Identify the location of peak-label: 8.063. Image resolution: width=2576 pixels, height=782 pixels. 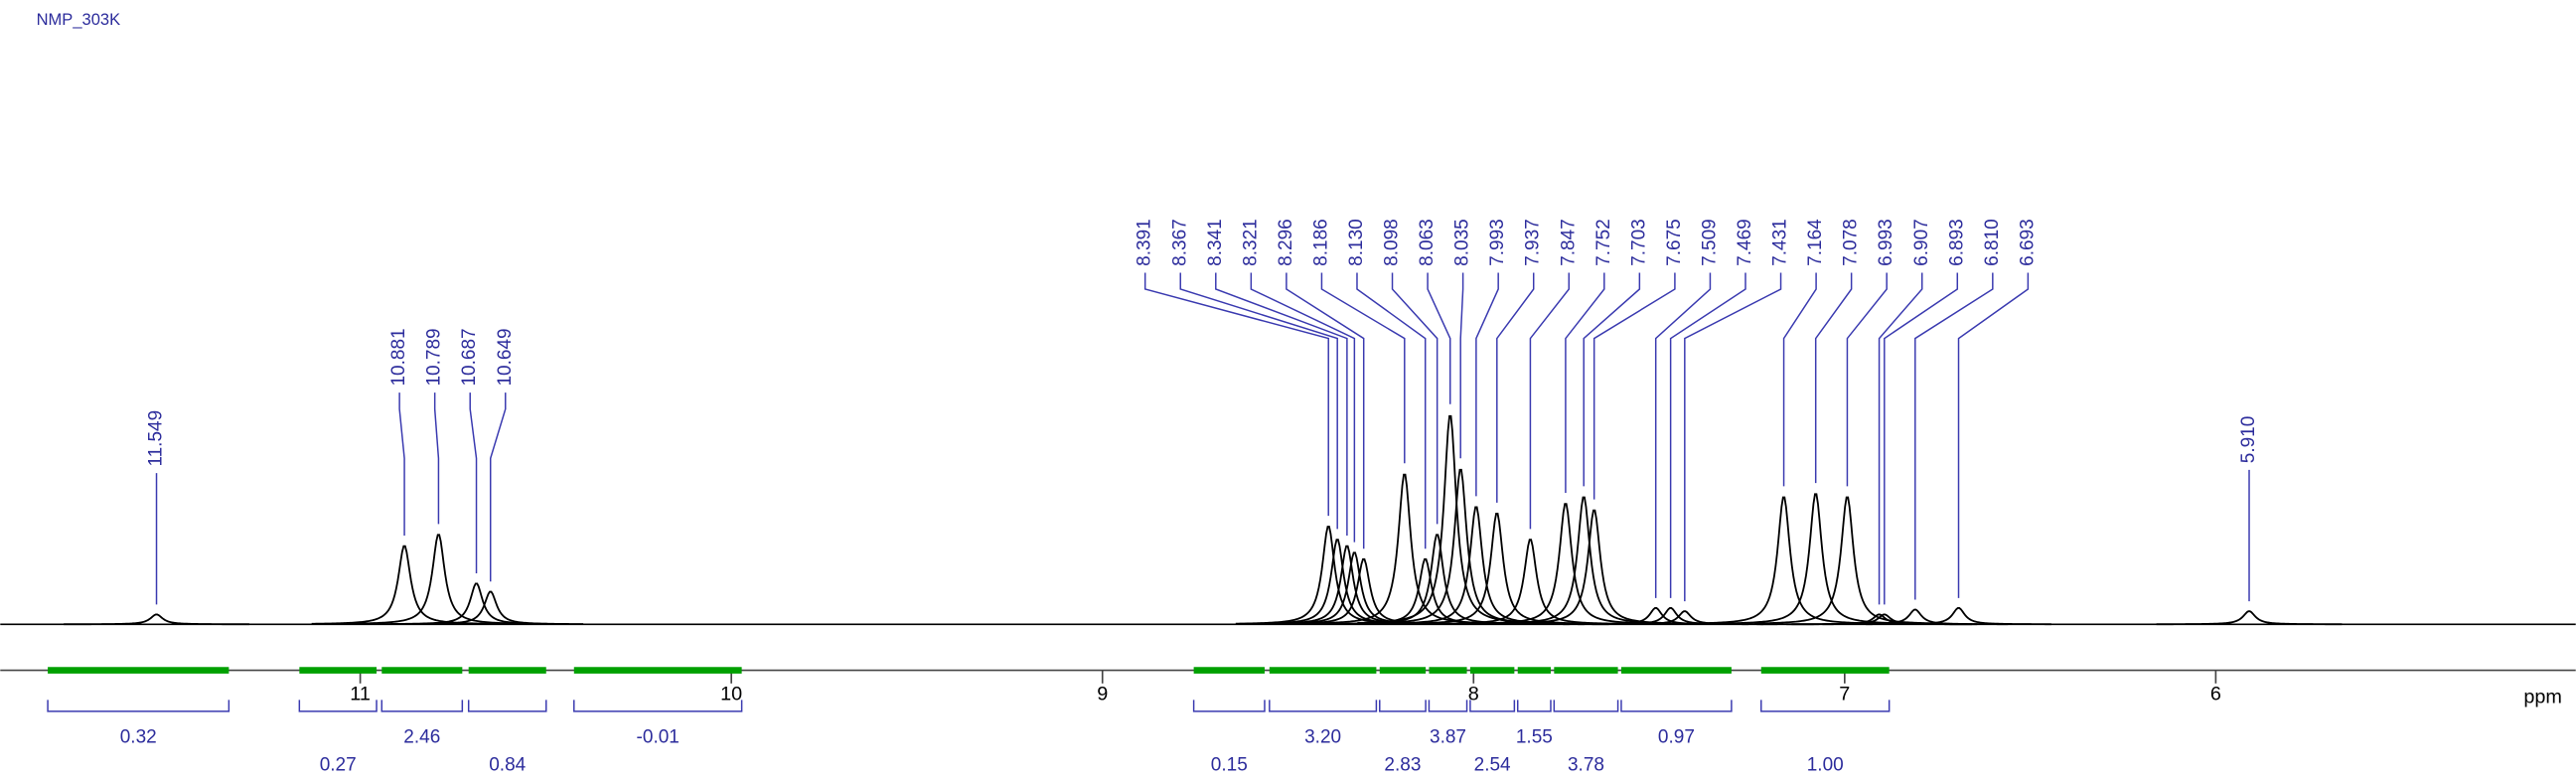
(1427, 243).